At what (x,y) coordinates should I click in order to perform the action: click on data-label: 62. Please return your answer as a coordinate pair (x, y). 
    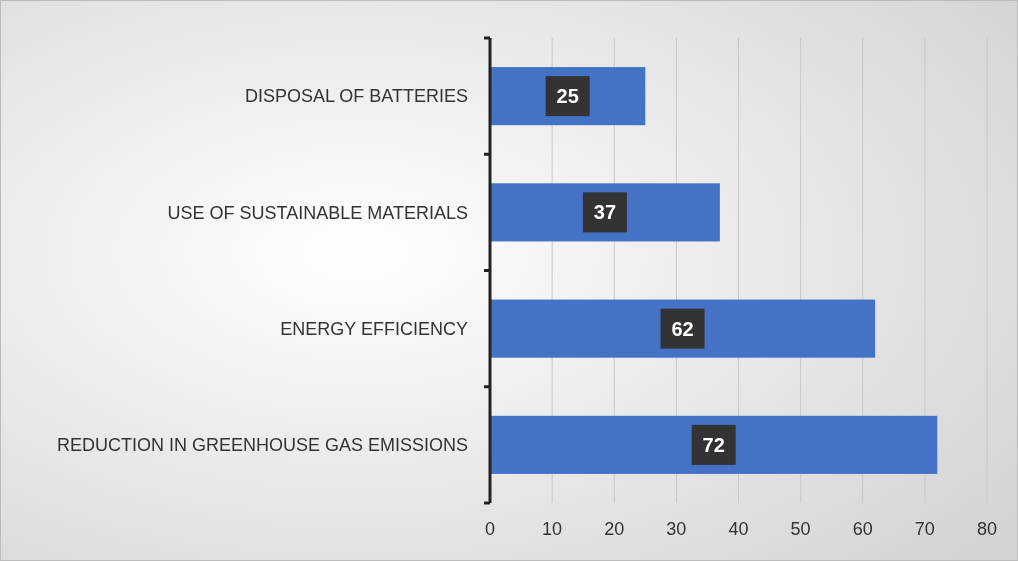
    Looking at the image, I should click on (682, 328).